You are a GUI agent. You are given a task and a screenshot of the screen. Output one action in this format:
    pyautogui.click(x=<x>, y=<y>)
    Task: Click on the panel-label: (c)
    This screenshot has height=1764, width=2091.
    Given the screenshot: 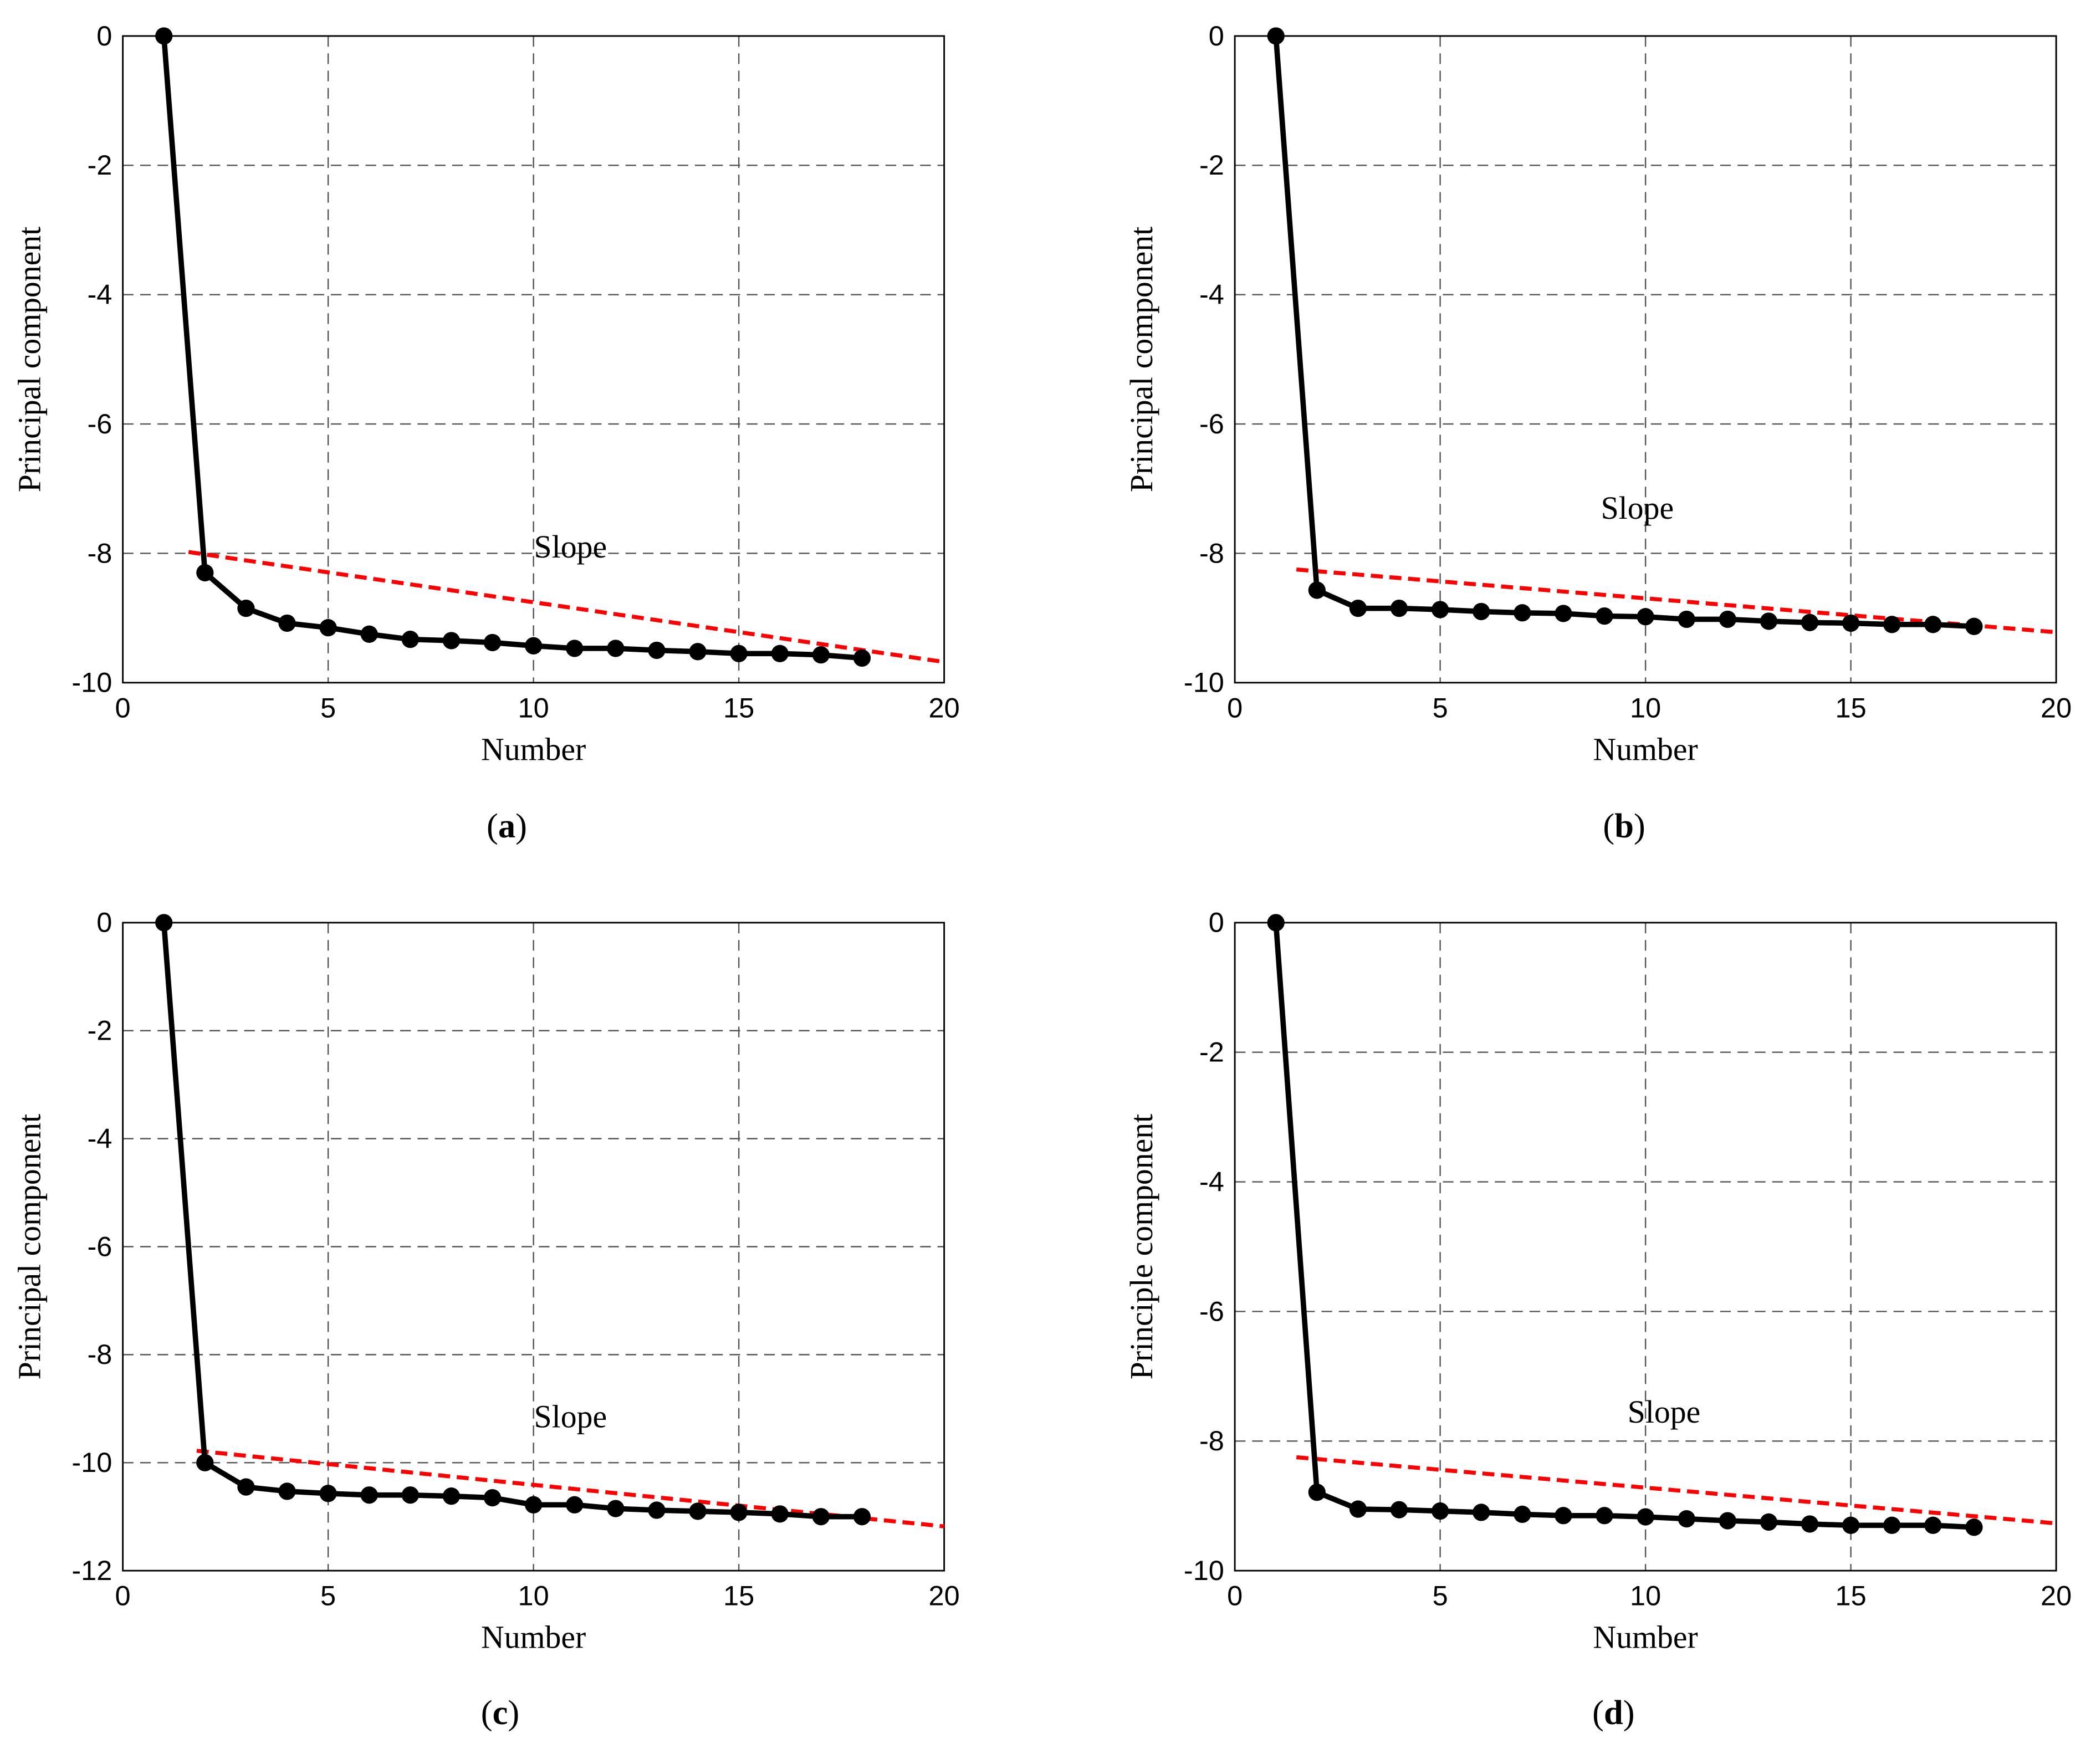 What is the action you would take?
    pyautogui.click(x=500, y=1713)
    